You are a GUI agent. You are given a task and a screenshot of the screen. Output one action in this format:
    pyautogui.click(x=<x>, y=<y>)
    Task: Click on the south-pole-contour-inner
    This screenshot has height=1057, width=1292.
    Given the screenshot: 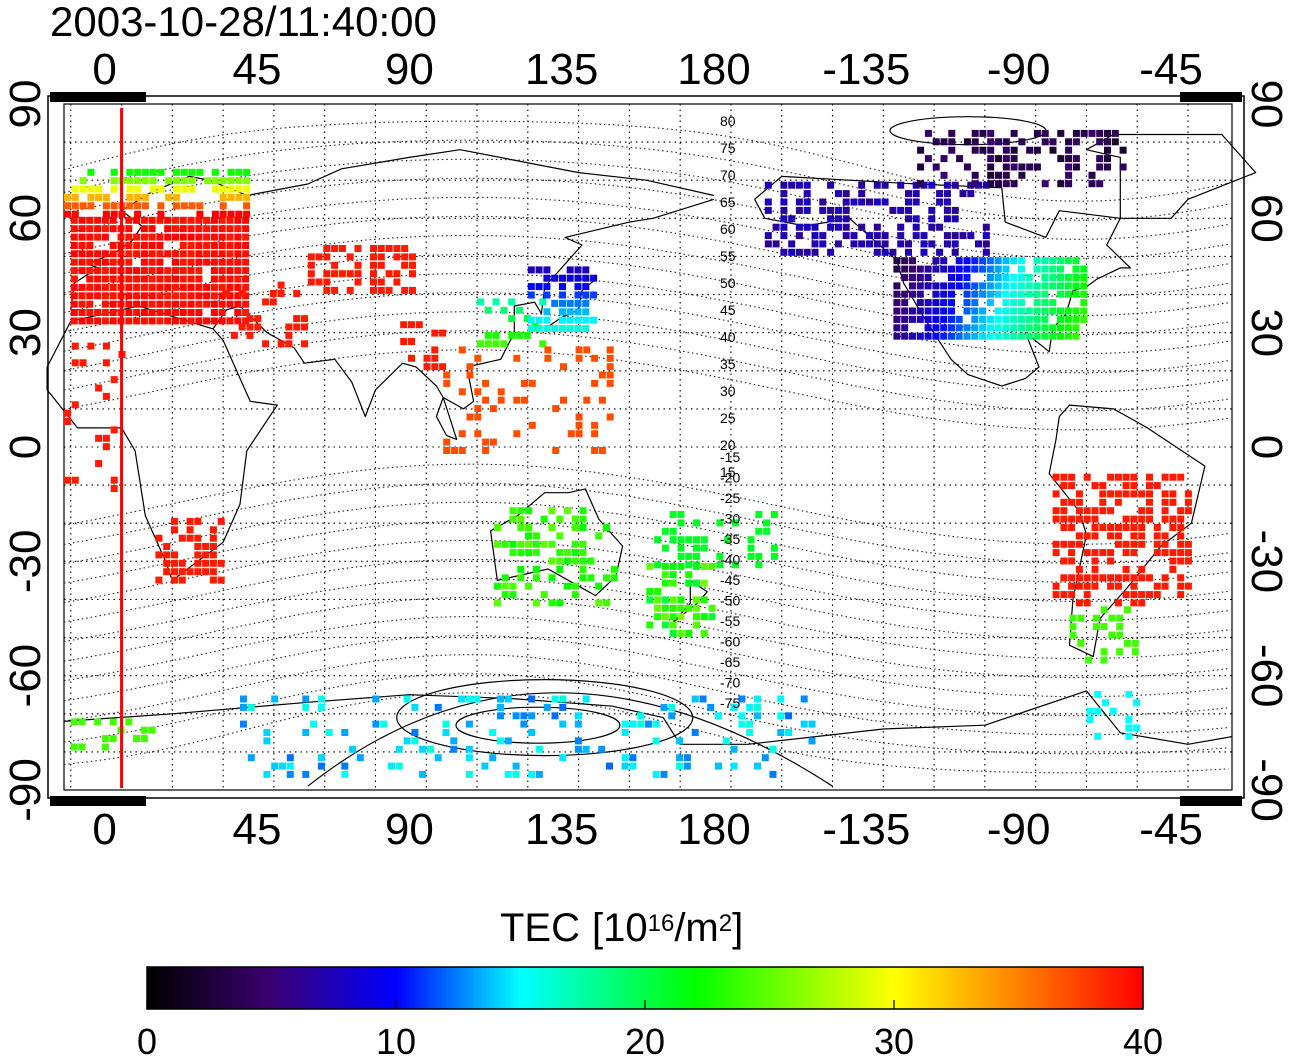 What is the action you would take?
    pyautogui.click(x=538, y=725)
    